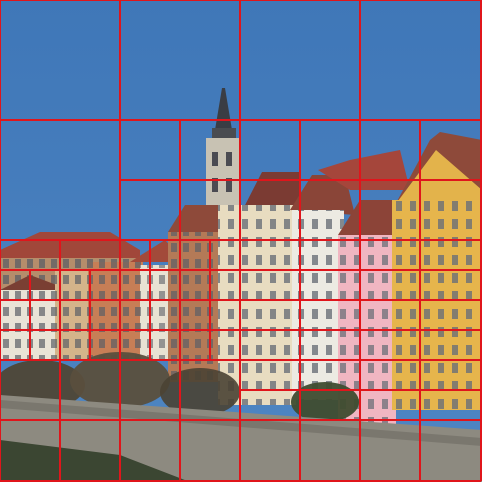 The image size is (482, 482). I want to click on brown-house, so click(206, 293).